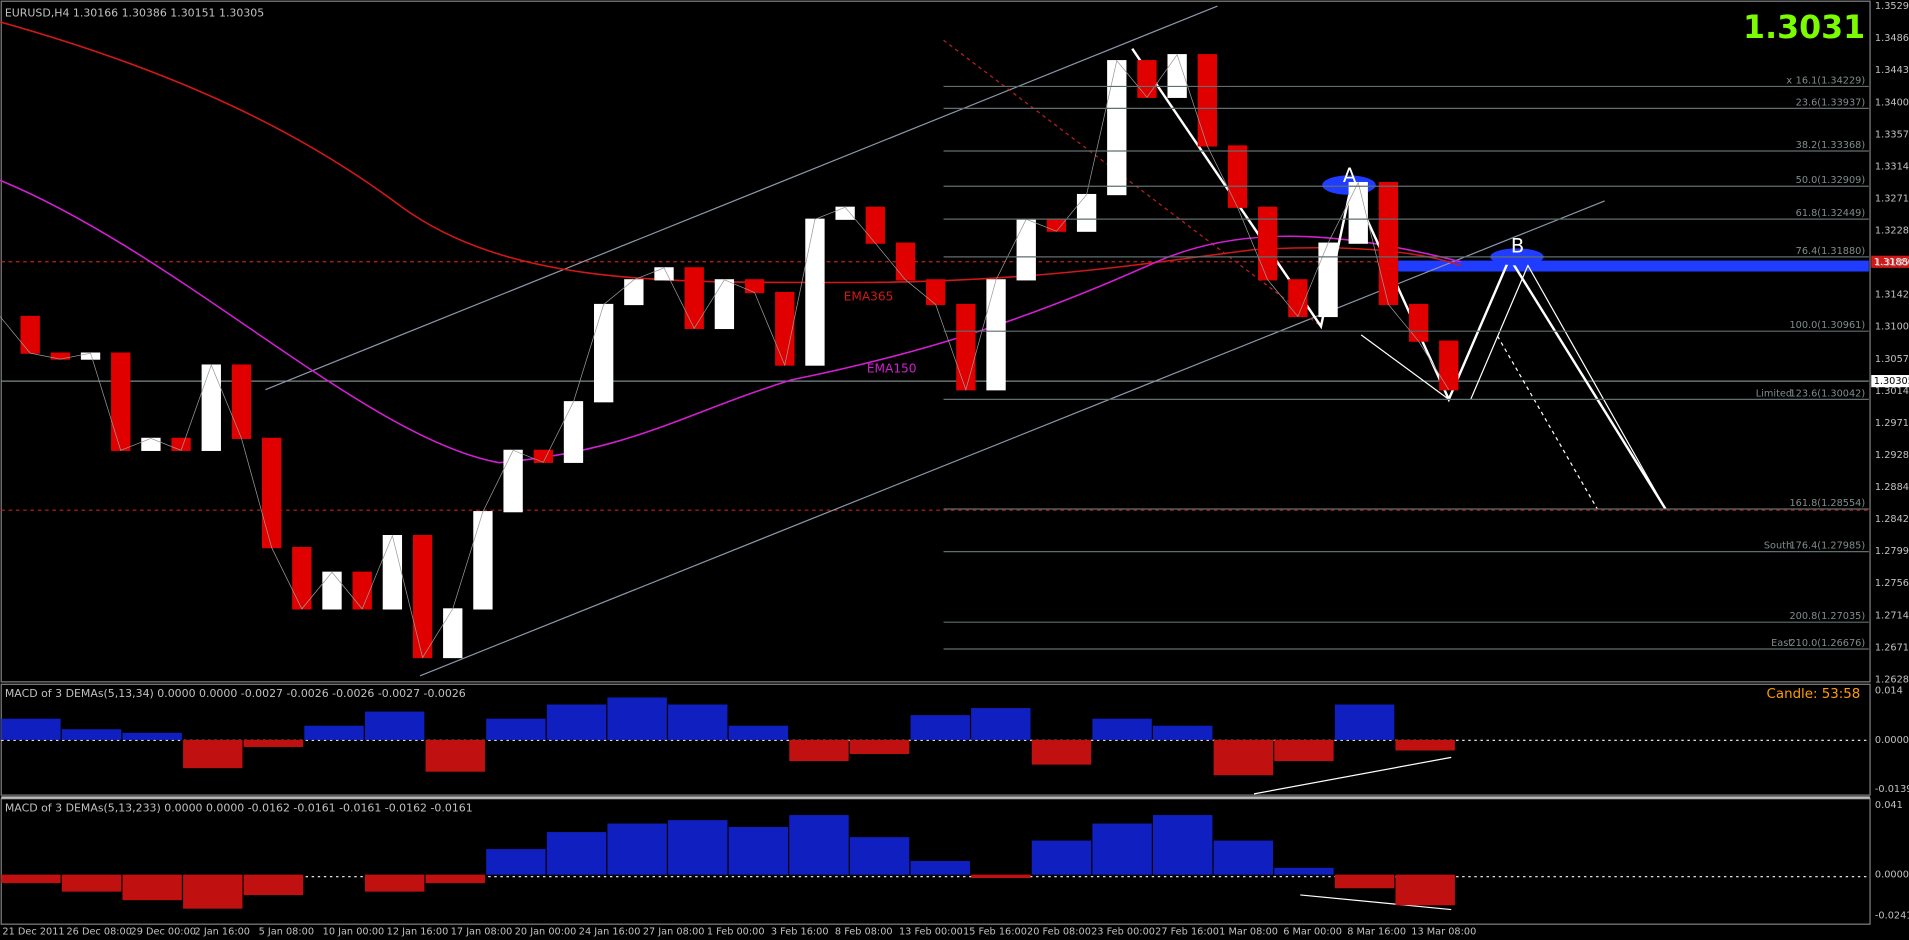  Describe the element at coordinates (892, 368) in the screenshot. I see `ema150-label: EMA150` at that location.